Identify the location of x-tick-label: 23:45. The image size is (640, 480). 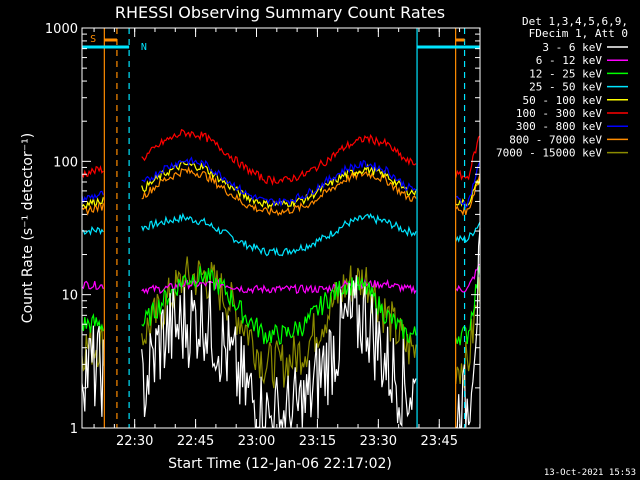
(439, 441).